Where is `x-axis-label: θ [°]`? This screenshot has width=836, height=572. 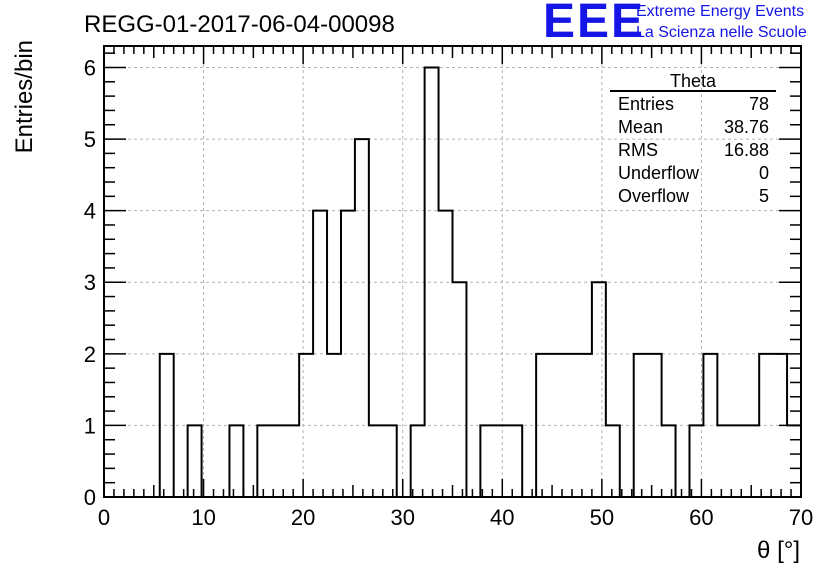 x-axis-label: θ [°] is located at coordinates (778, 550).